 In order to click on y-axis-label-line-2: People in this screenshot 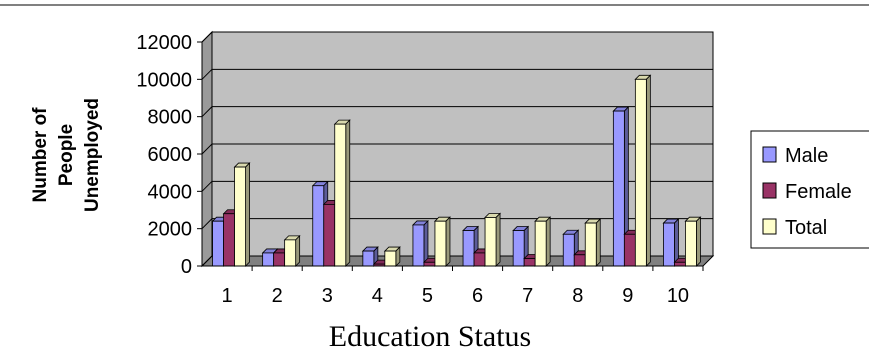, I will do `click(66, 155)`.